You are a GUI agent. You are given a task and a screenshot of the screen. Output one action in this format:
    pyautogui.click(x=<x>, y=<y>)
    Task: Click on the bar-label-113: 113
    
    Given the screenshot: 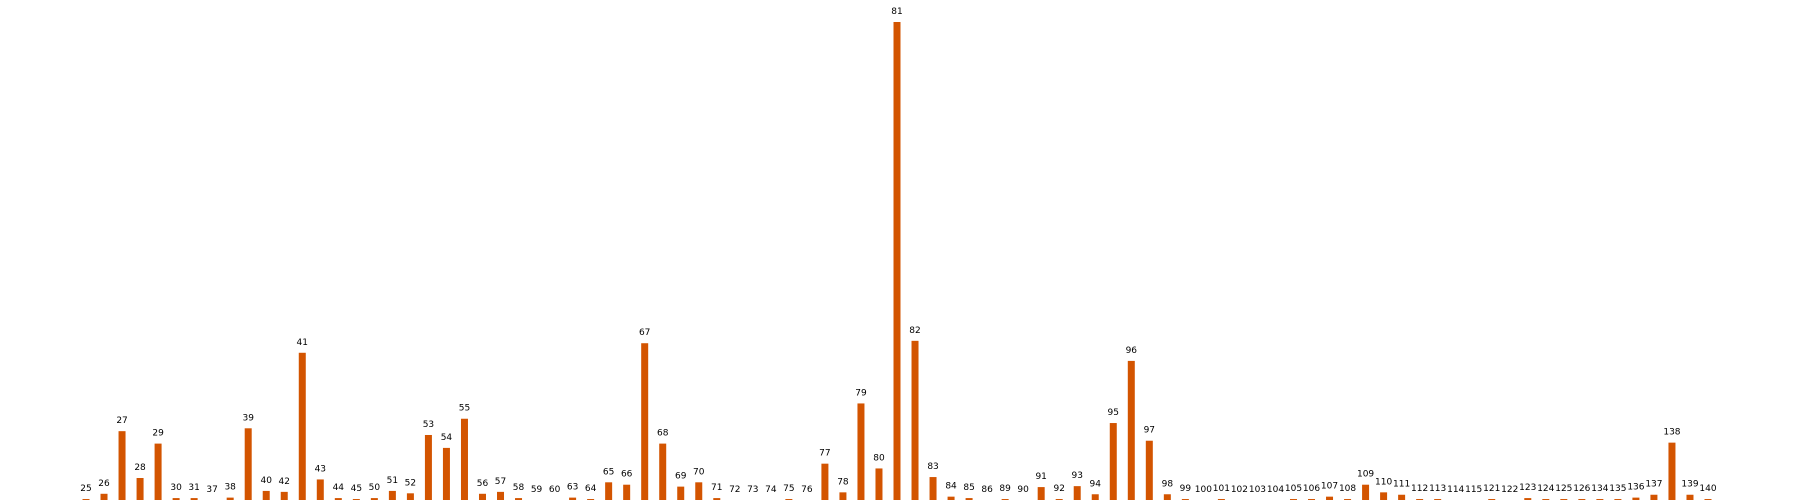 What is the action you would take?
    pyautogui.click(x=1437, y=489)
    